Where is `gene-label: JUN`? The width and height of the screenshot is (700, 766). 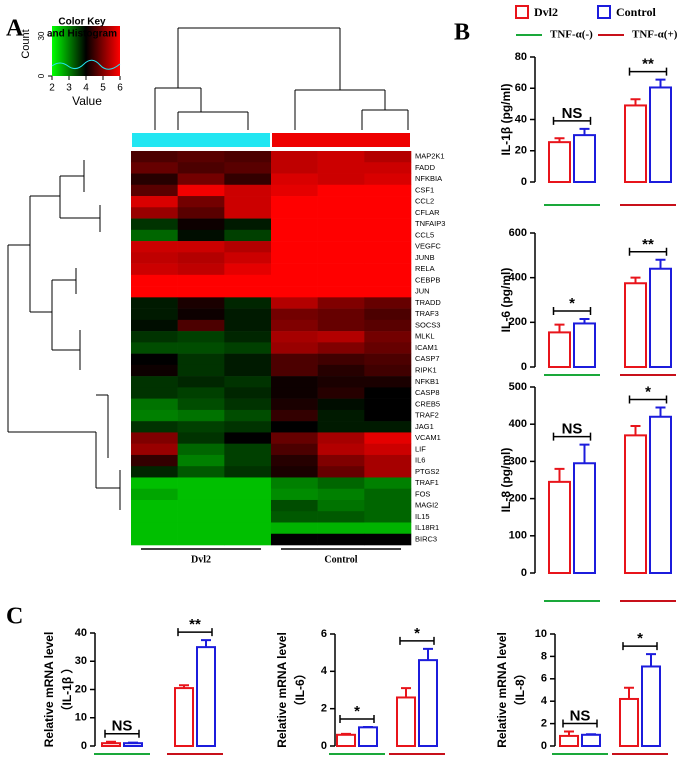
gene-label: JUN is located at coordinates (422, 291).